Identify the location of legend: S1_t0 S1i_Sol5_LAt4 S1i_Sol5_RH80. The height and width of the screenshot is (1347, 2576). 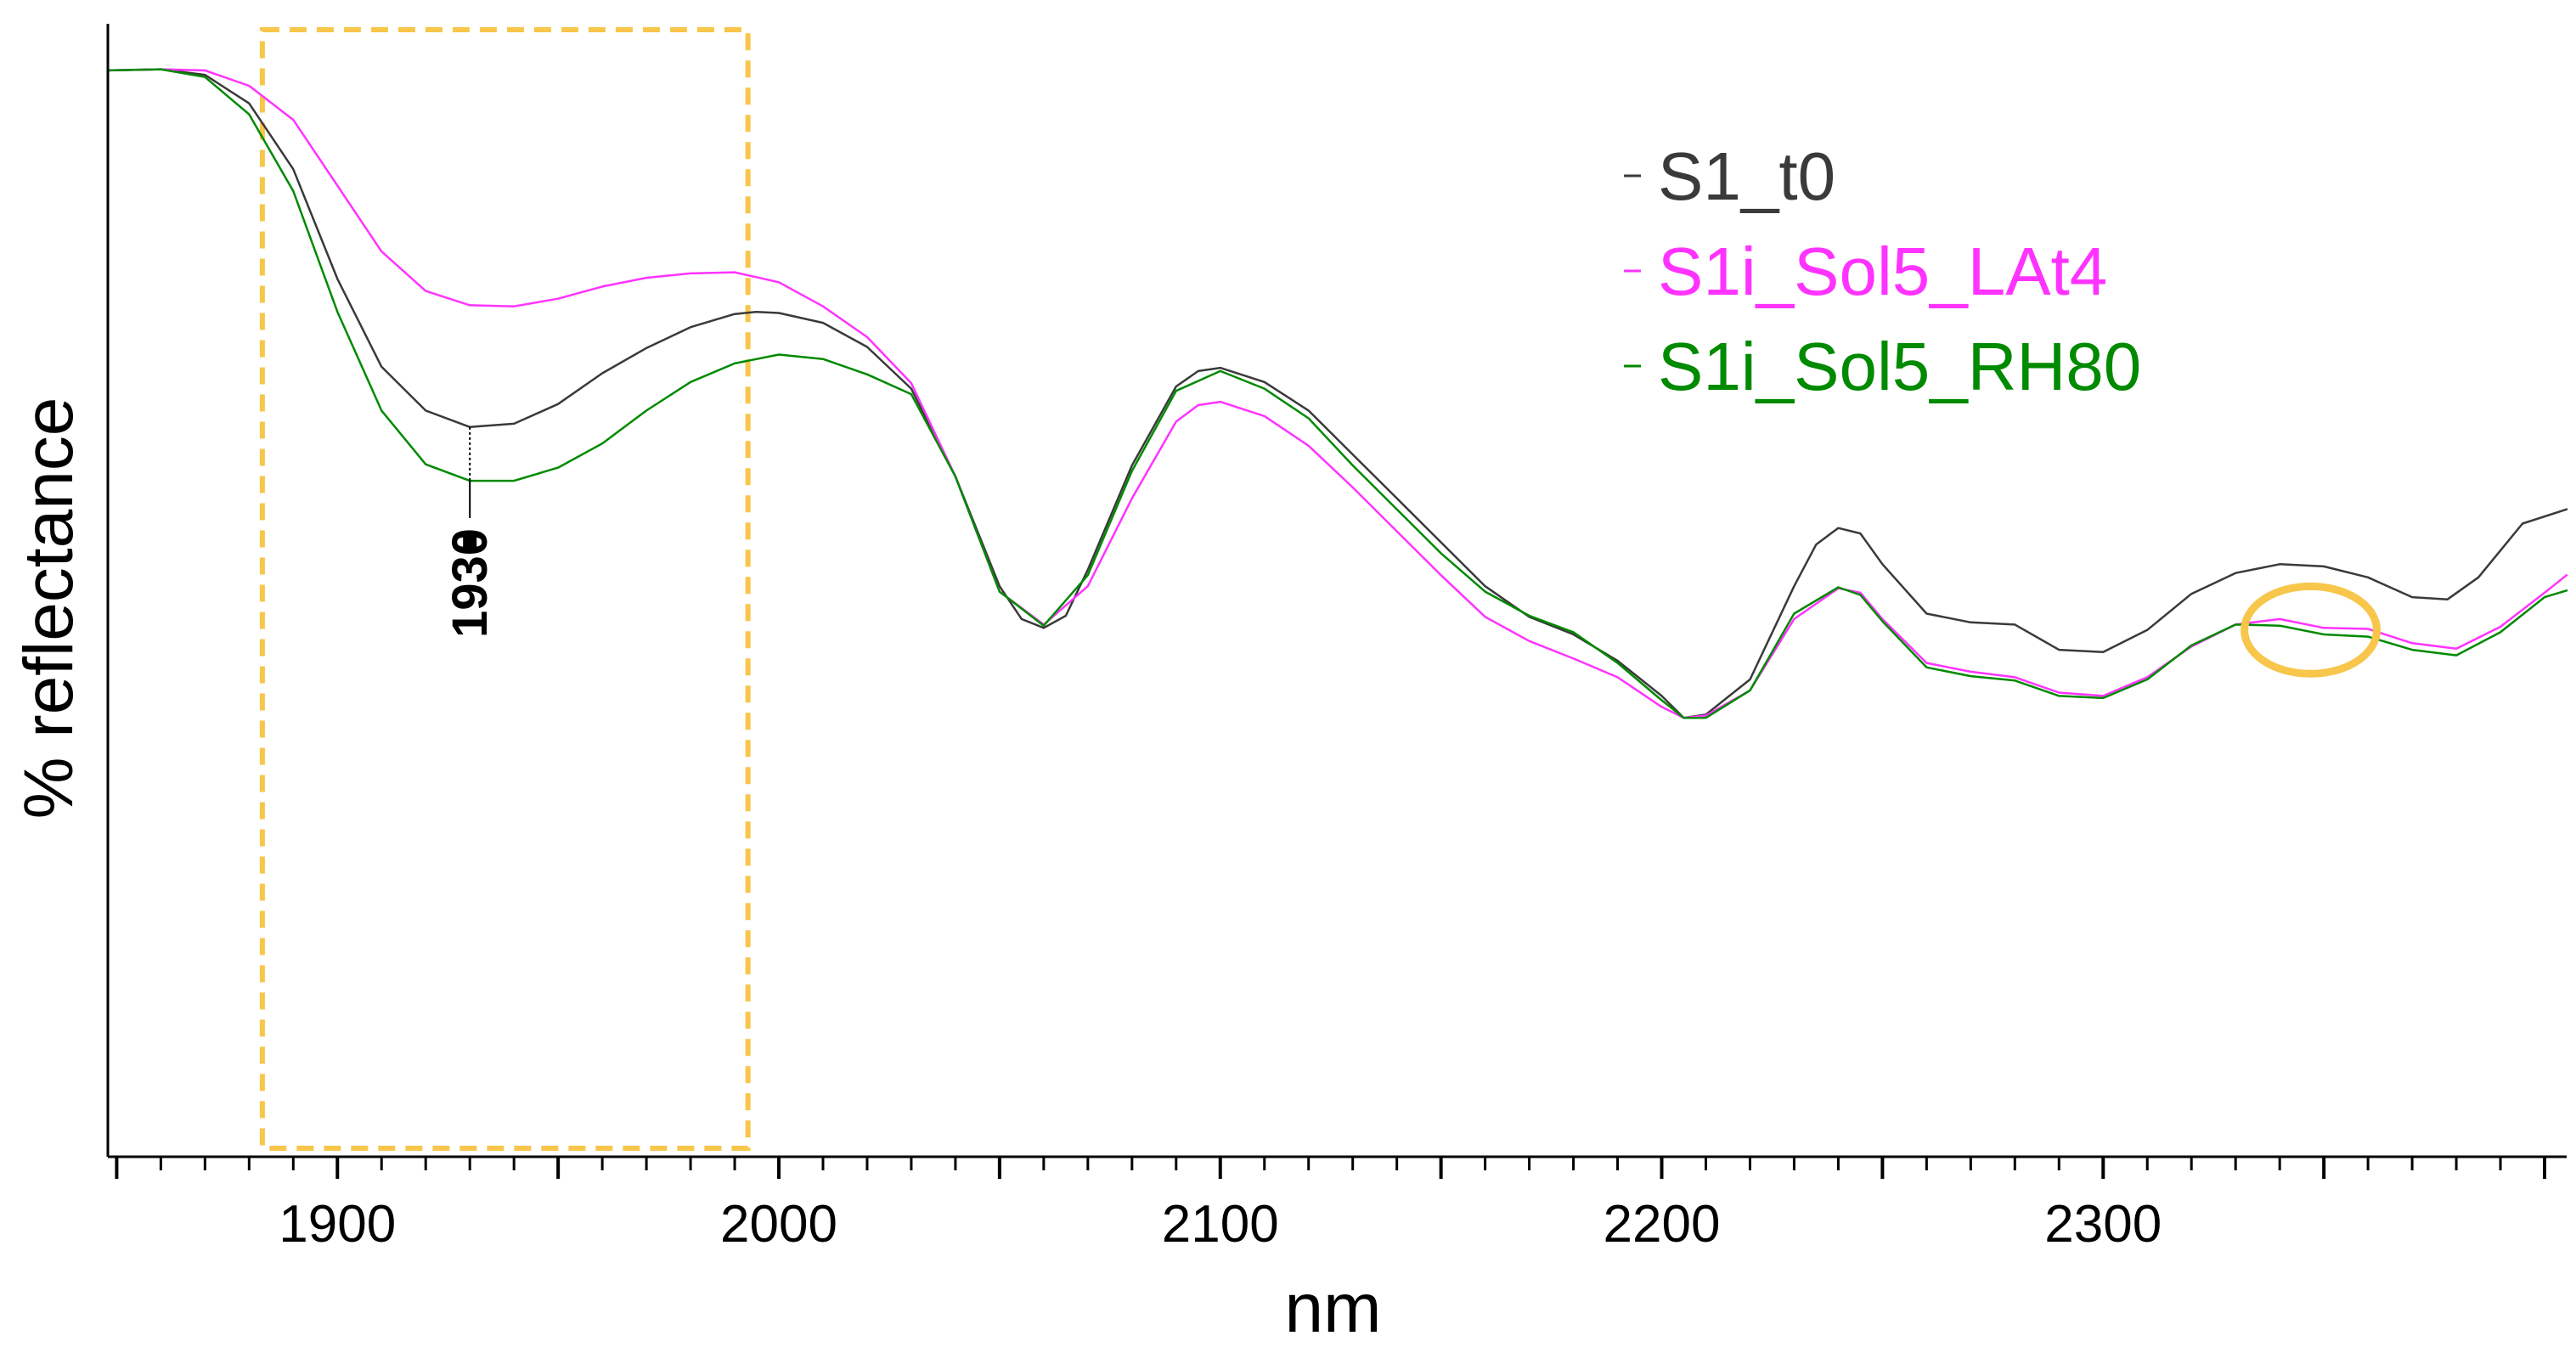
(1882, 271).